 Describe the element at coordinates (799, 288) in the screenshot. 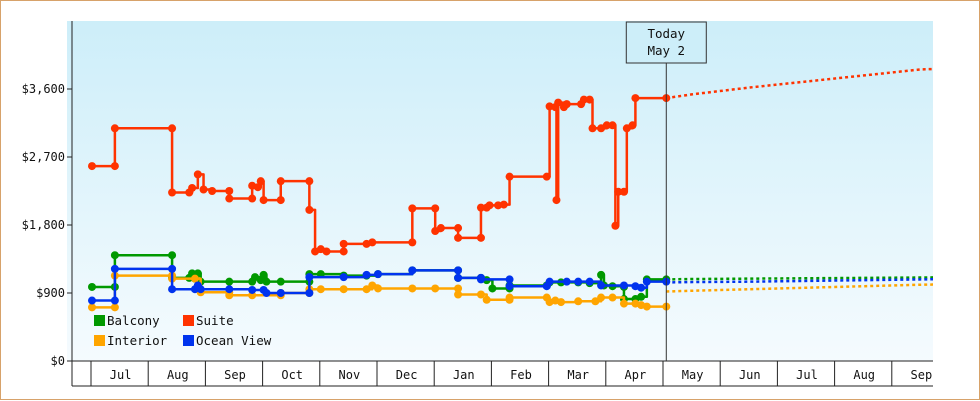

I see `interior-forecast-line` at that location.